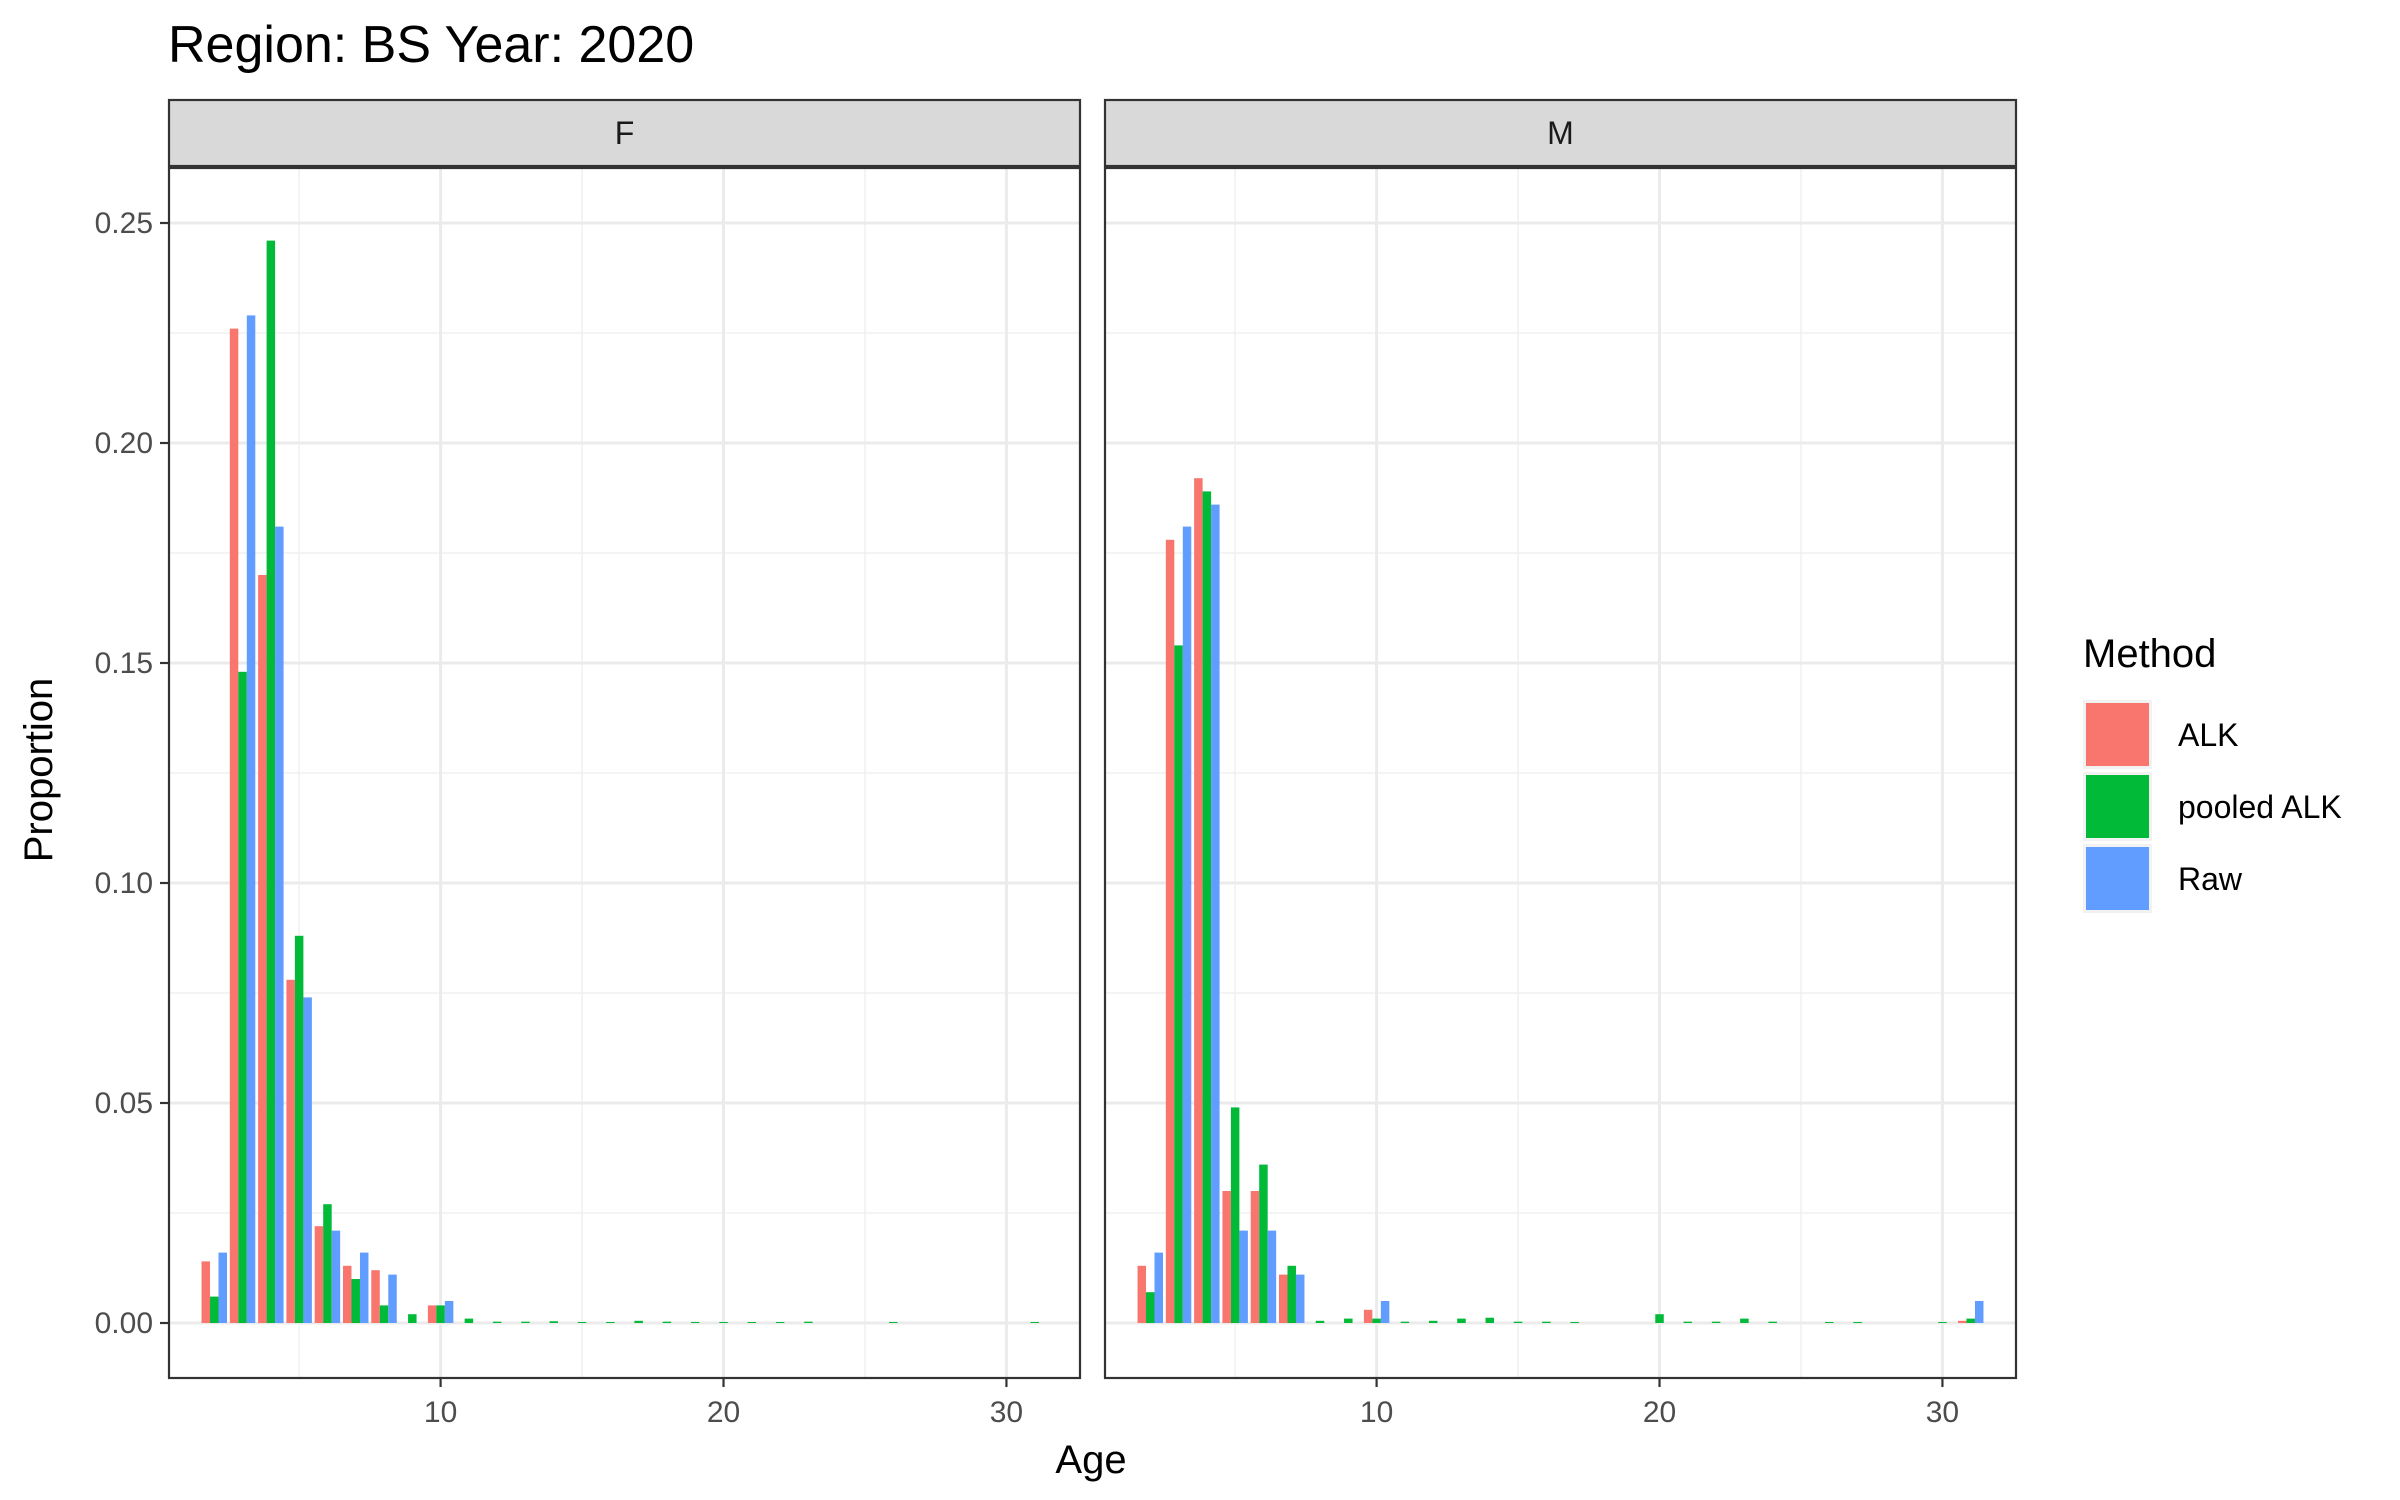  What do you see at coordinates (124, 223) in the screenshot?
I see `y-tick-label: 0.25` at bounding box center [124, 223].